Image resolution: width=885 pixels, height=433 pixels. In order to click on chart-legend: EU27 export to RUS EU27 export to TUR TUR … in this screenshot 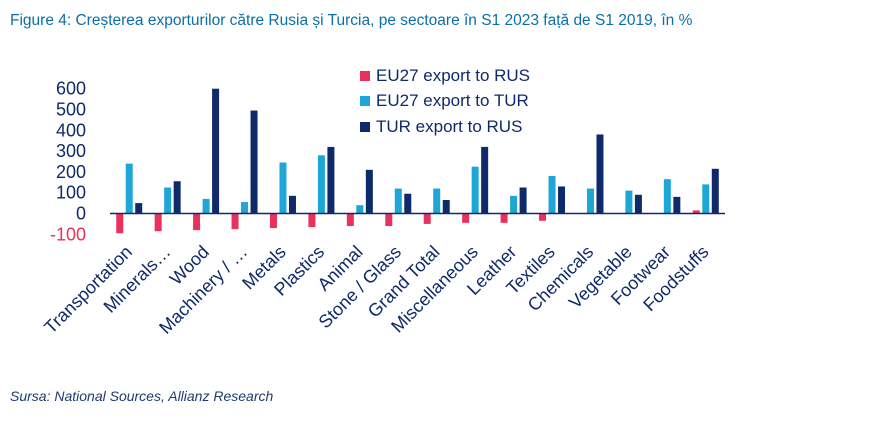, I will do `click(445, 101)`.